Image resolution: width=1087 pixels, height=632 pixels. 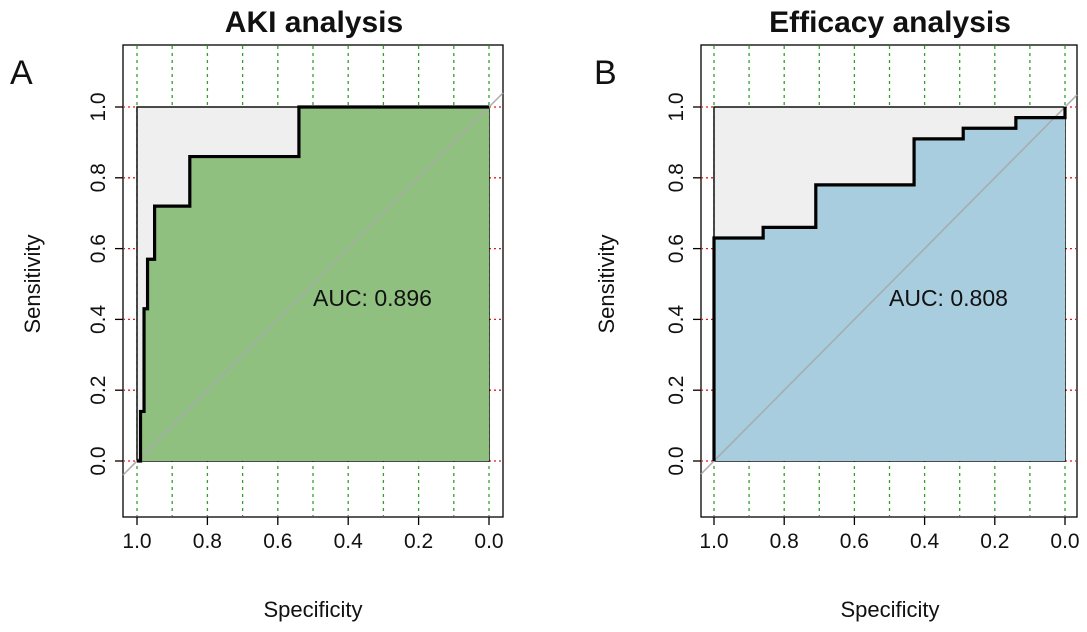 What do you see at coordinates (372, 298) in the screenshot?
I see `auc-label: AUC: 0.896` at bounding box center [372, 298].